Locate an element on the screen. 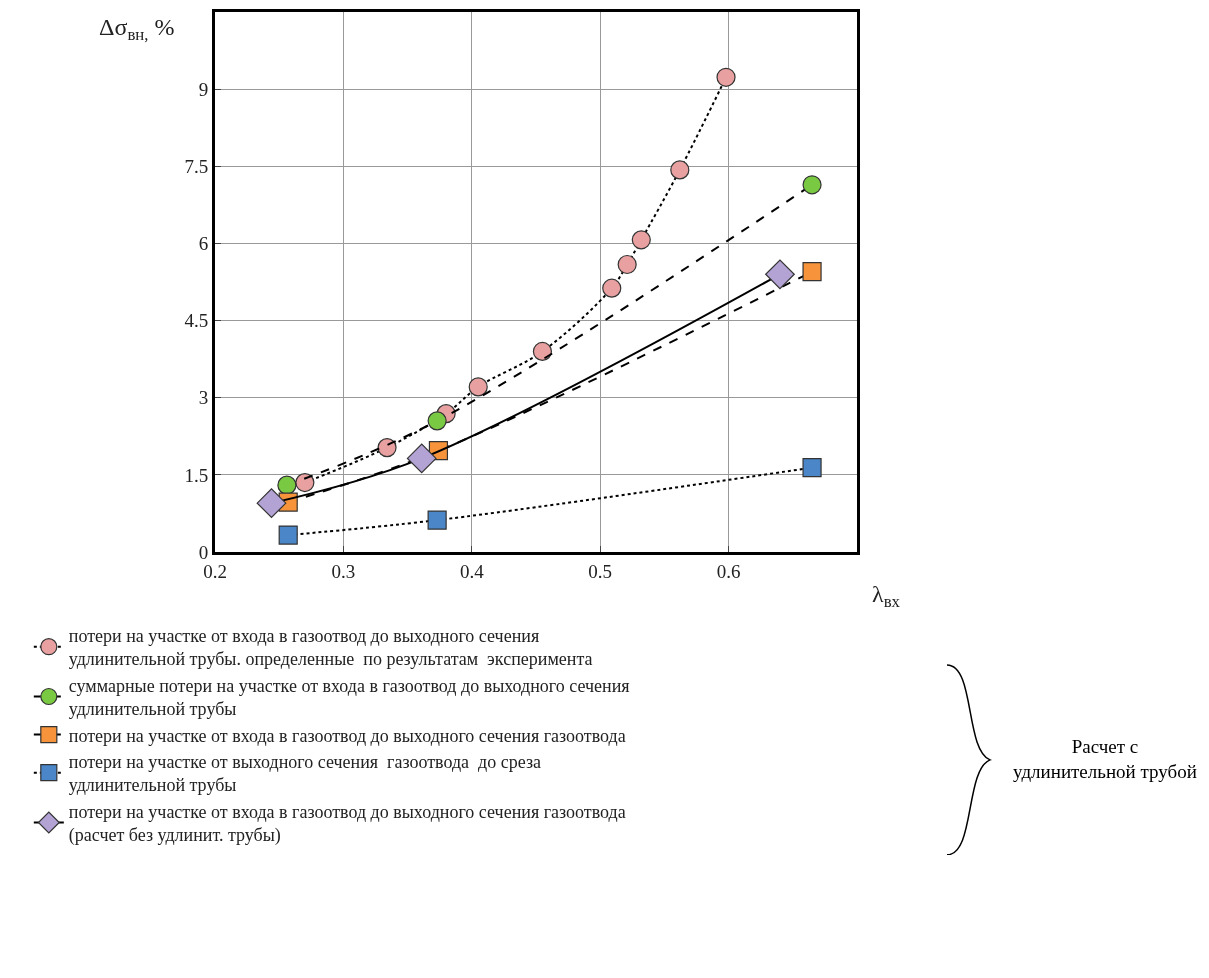 The height and width of the screenshot is (978, 1209). y-tick-label: 6 is located at coordinates (203, 244).